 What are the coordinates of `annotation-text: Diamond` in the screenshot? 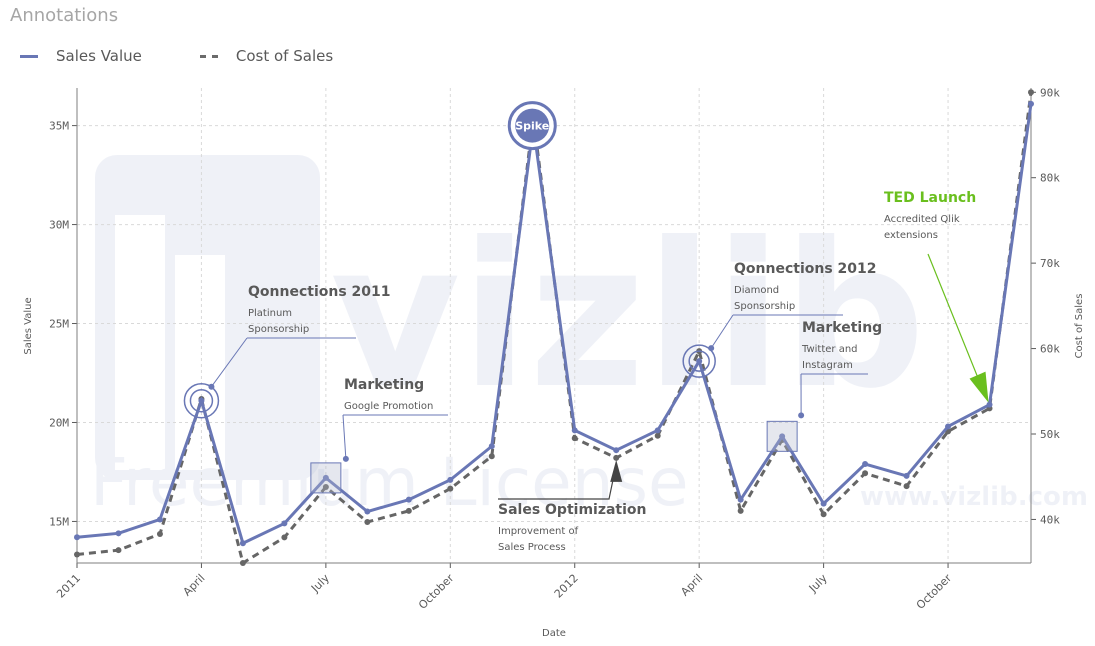 It's located at (756, 290).